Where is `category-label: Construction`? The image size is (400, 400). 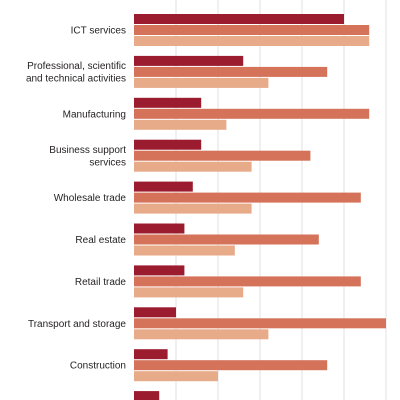
category-label: Construction is located at coordinates (98, 366).